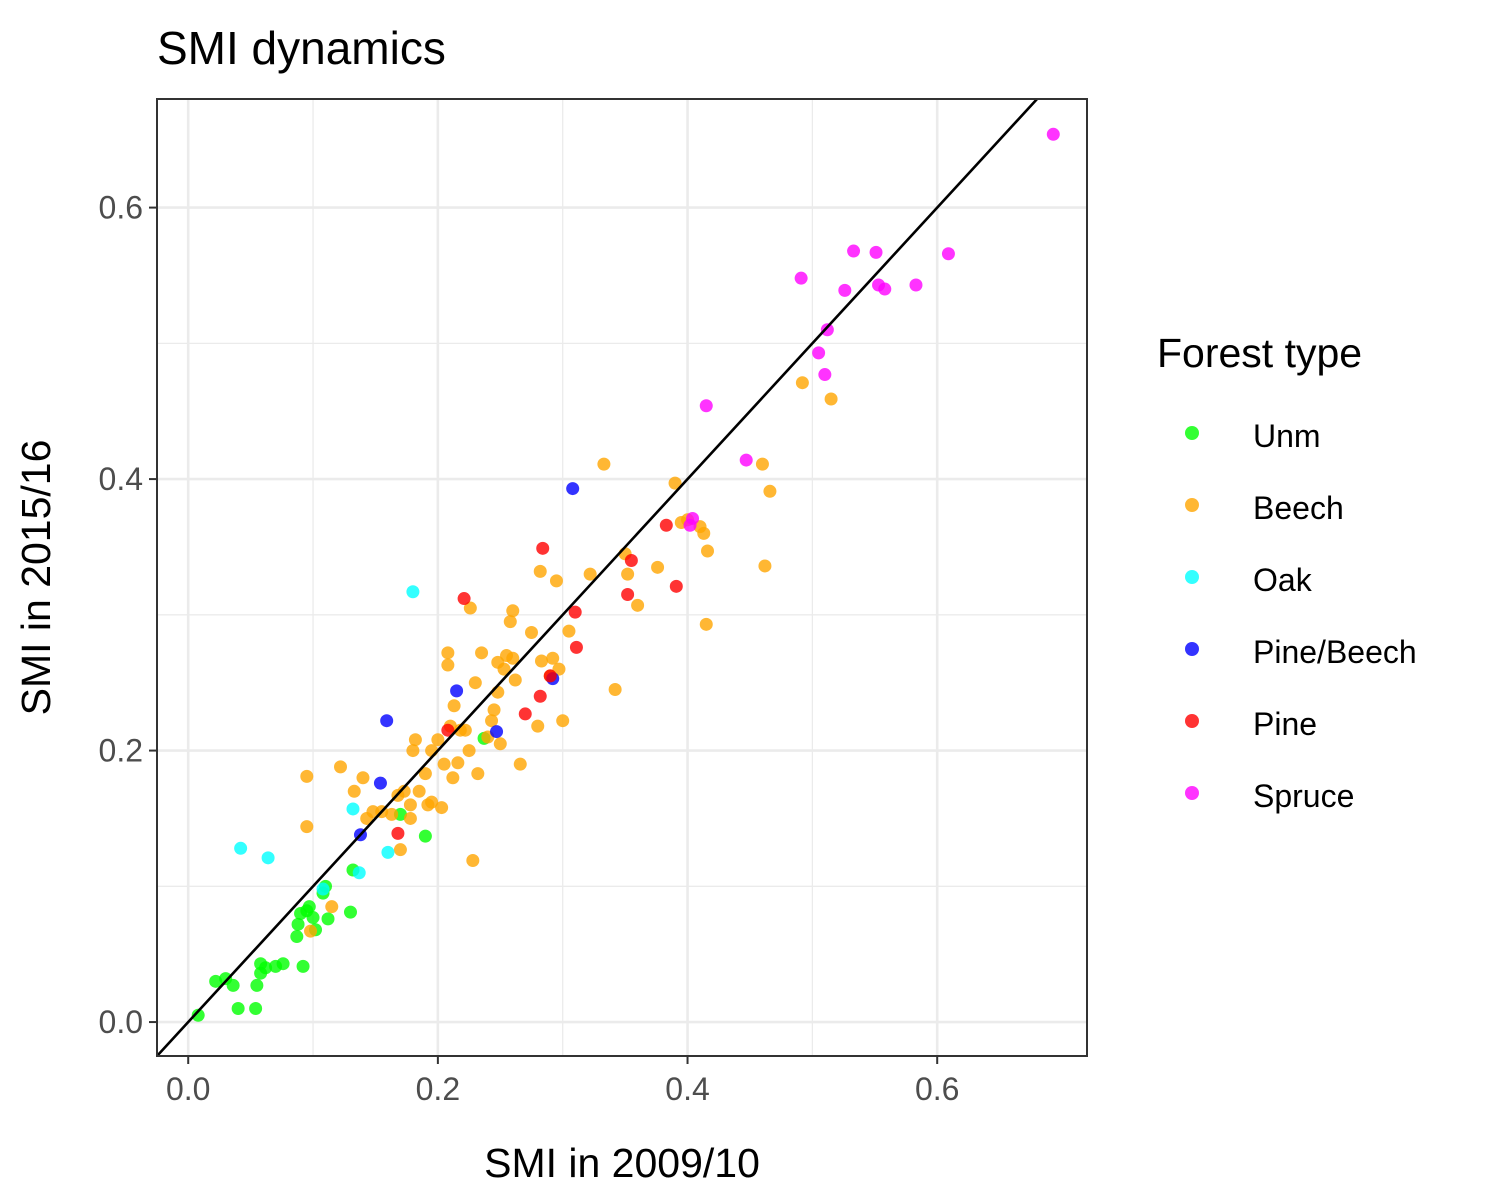 Image resolution: width=1500 pixels, height=1200 pixels. What do you see at coordinates (687, 1089) in the screenshot?
I see `x-tick-label: 0.4` at bounding box center [687, 1089].